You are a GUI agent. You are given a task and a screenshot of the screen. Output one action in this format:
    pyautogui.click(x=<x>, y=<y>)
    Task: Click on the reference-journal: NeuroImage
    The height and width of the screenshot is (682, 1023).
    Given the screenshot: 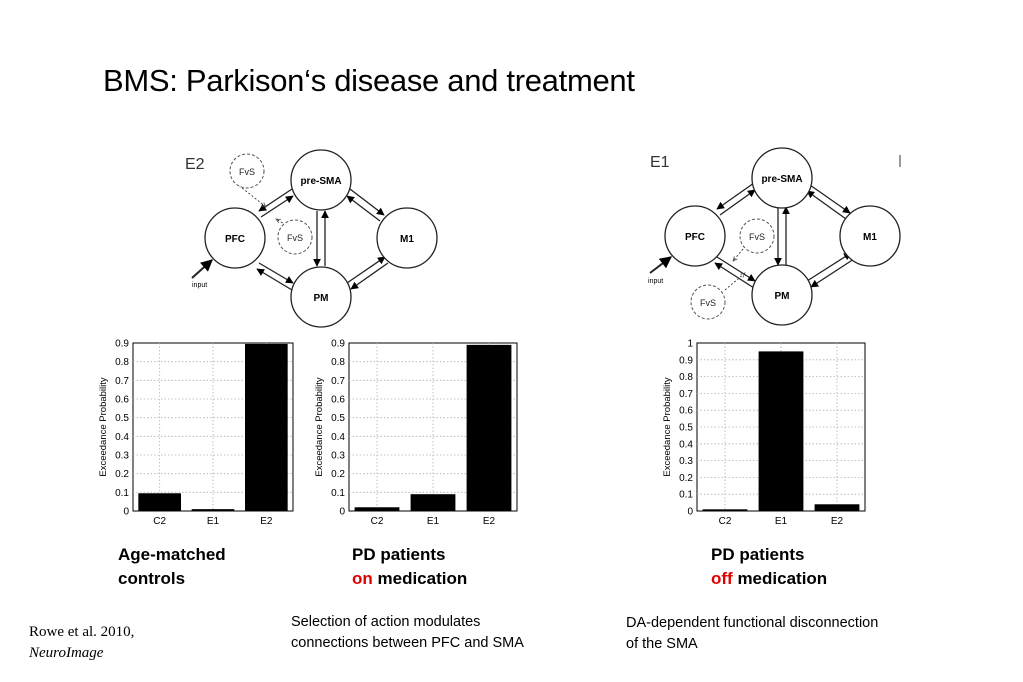 What is the action you would take?
    pyautogui.click(x=66, y=653)
    